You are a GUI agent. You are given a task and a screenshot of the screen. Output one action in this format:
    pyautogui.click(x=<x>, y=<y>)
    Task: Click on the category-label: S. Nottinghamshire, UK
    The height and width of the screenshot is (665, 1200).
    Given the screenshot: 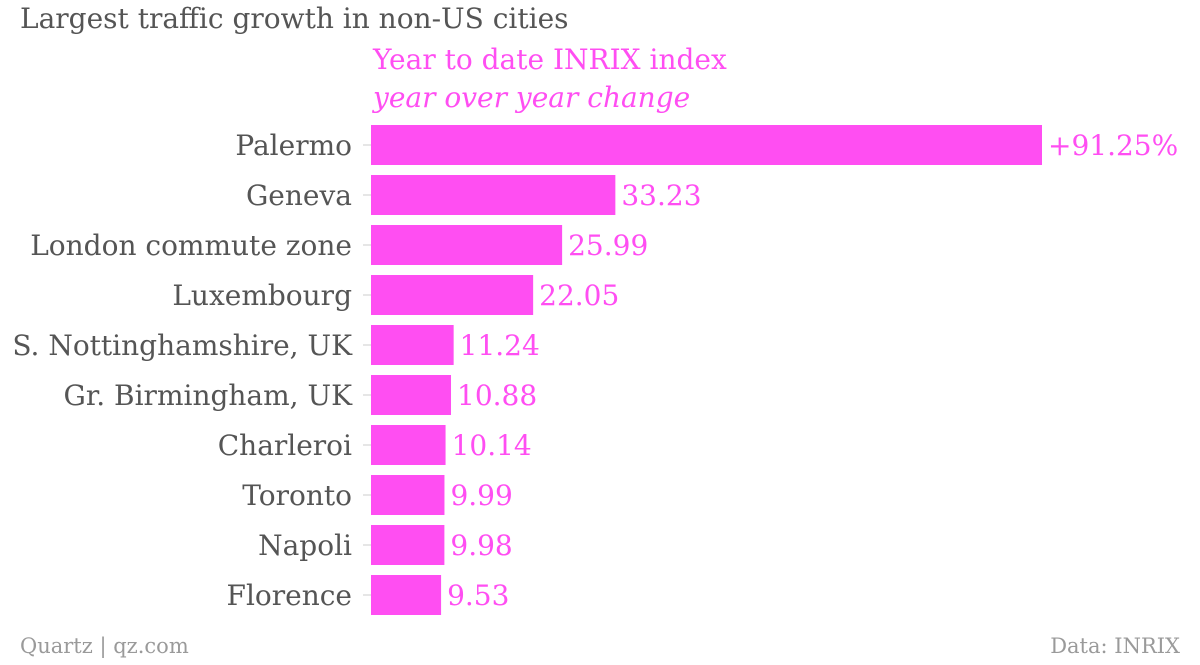 What is the action you would take?
    pyautogui.click(x=182, y=345)
    